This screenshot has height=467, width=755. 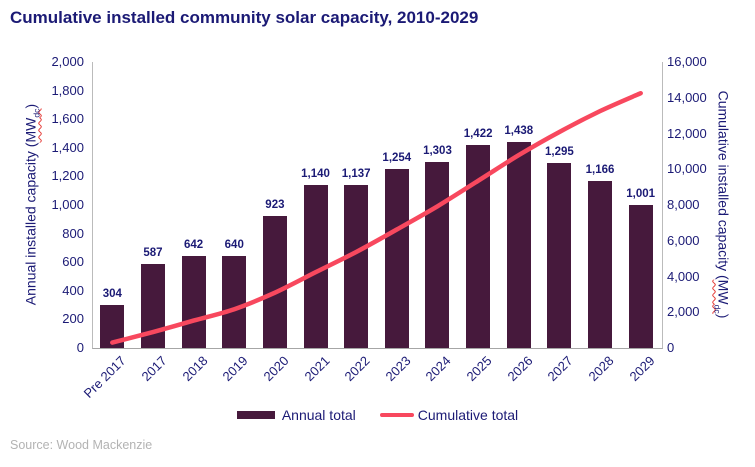 What do you see at coordinates (468, 415) in the screenshot?
I see `legend-cumulative-label: Cumulative total` at bounding box center [468, 415].